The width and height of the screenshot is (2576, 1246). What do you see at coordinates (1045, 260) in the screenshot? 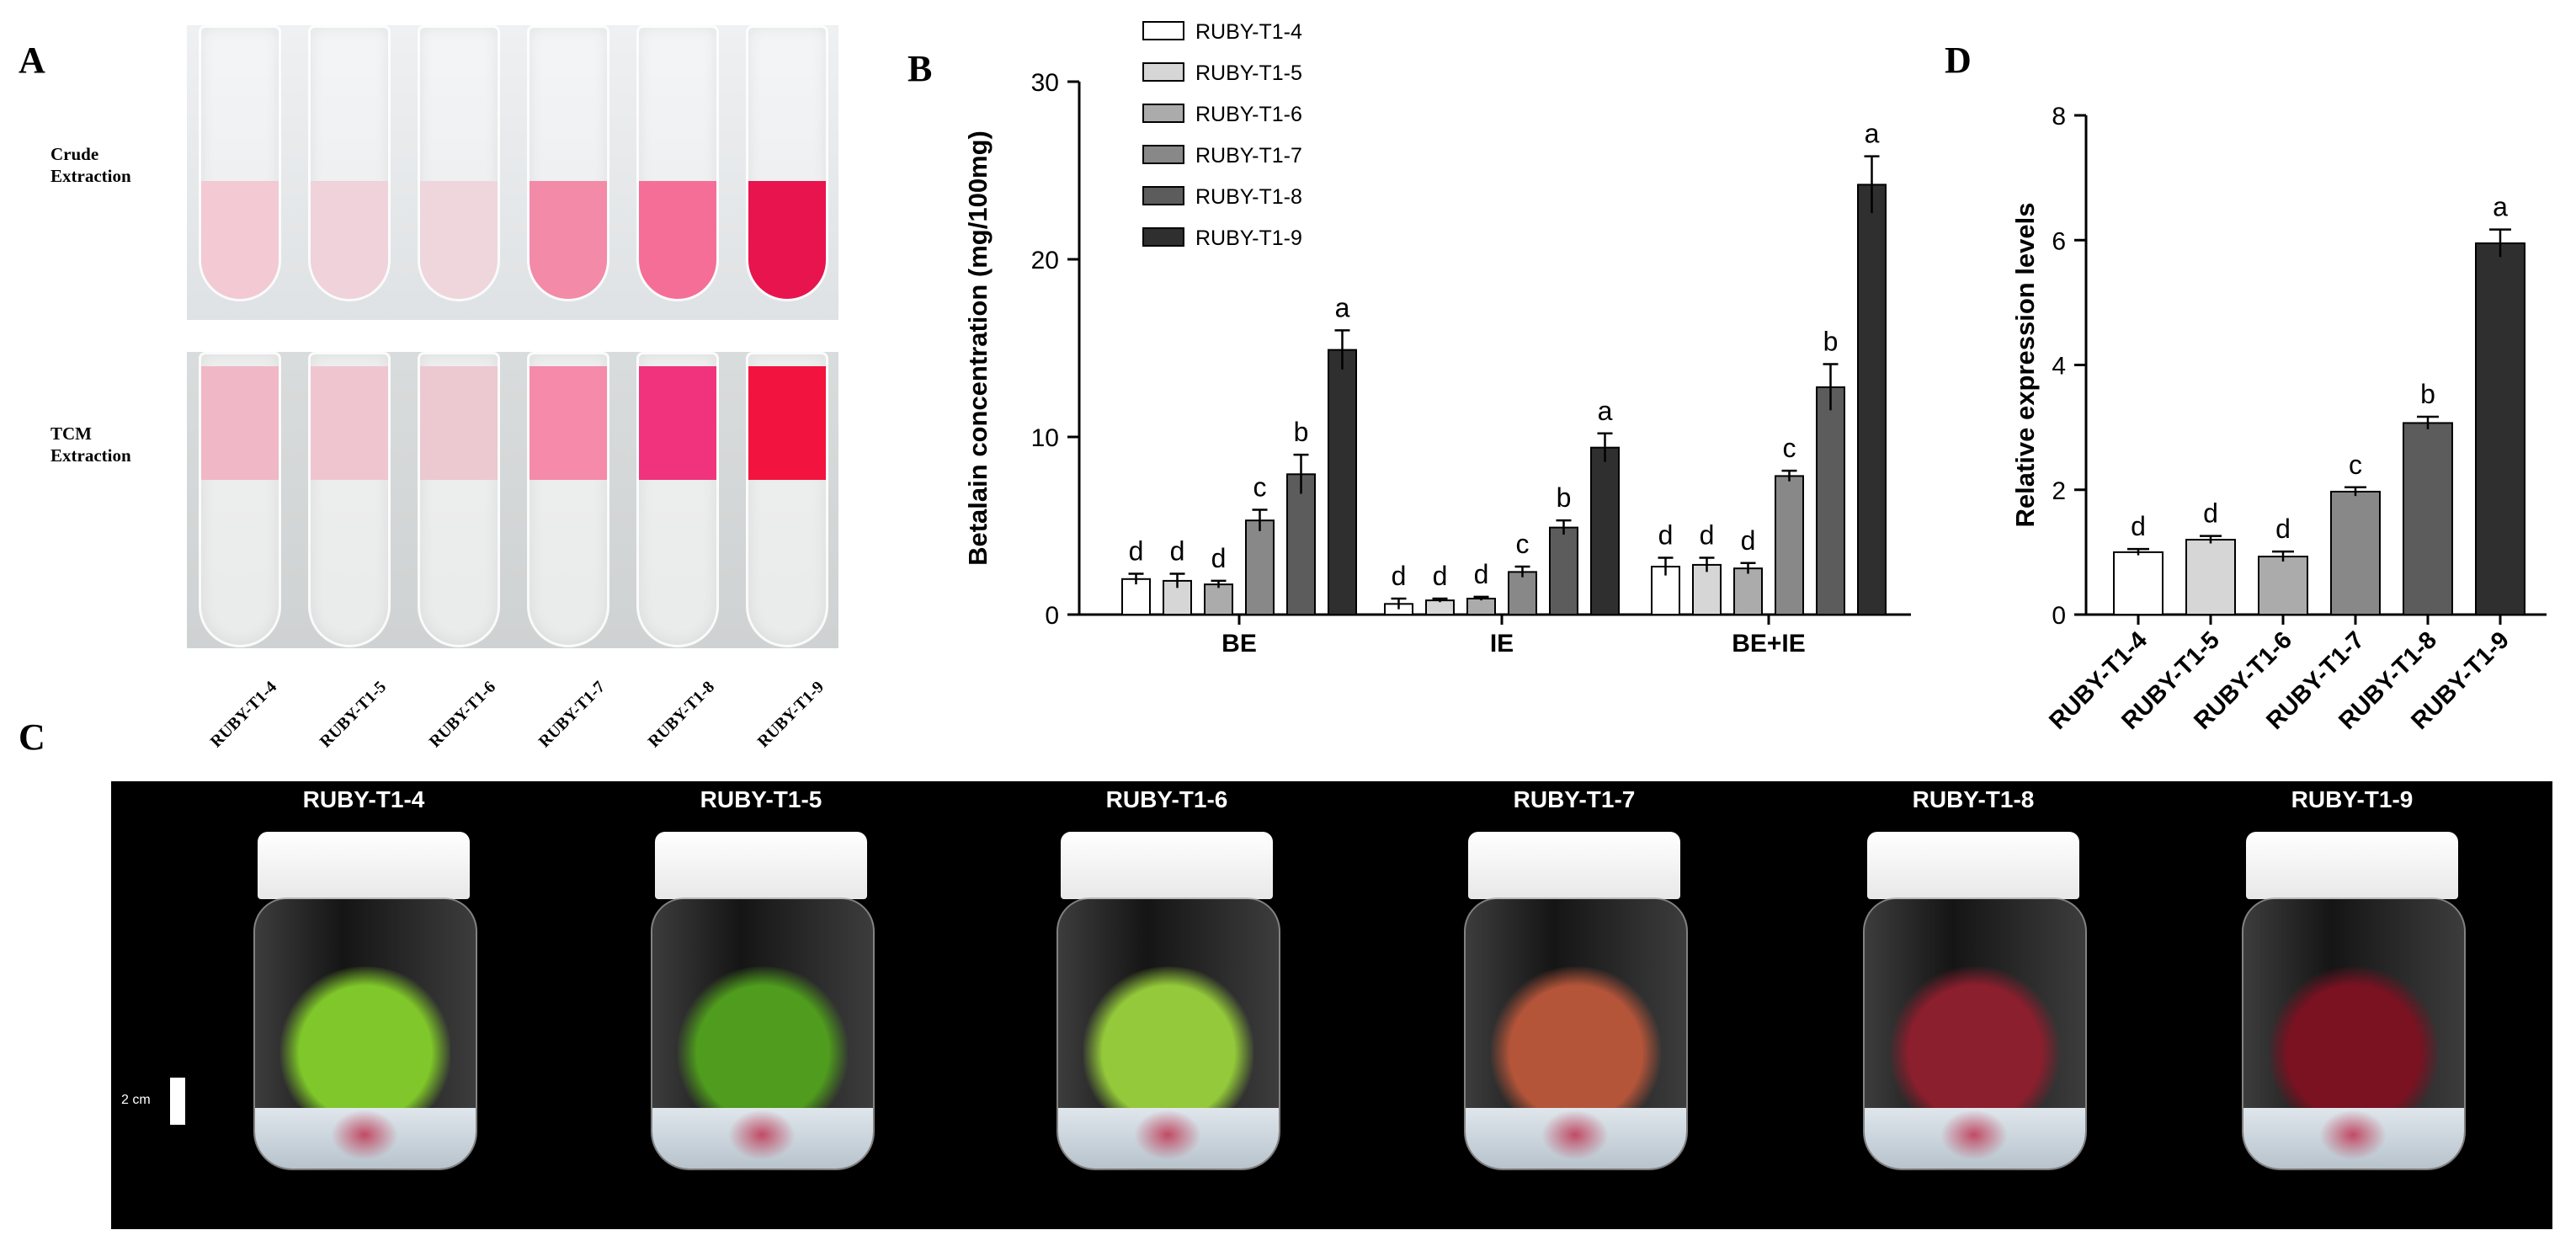
I see `y-tick-label: 20` at bounding box center [1045, 260].